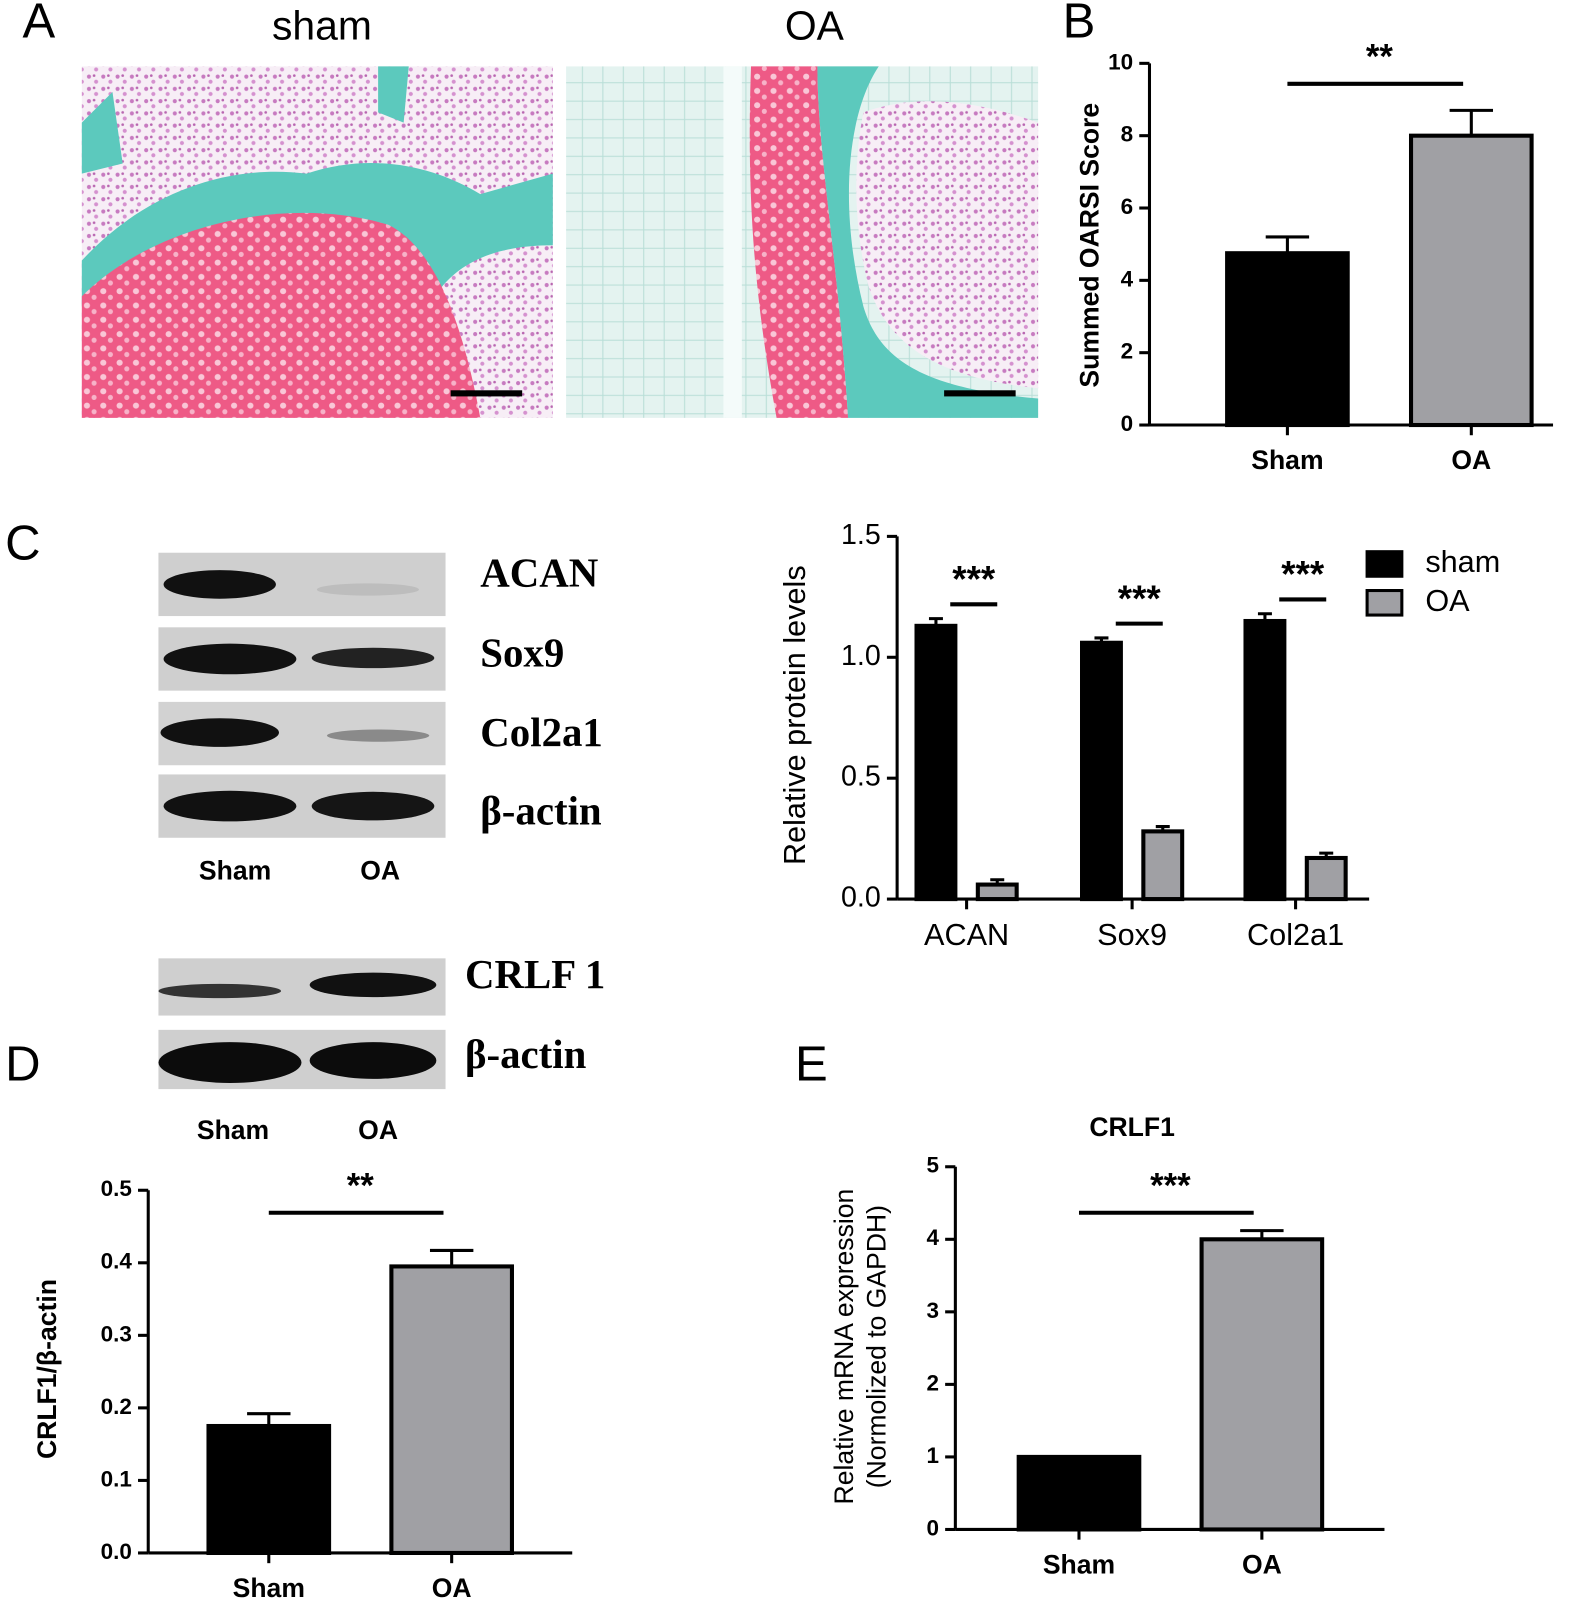 The image size is (1594, 1602). I want to click on x-tick-label: Col2a1, so click(1295, 935).